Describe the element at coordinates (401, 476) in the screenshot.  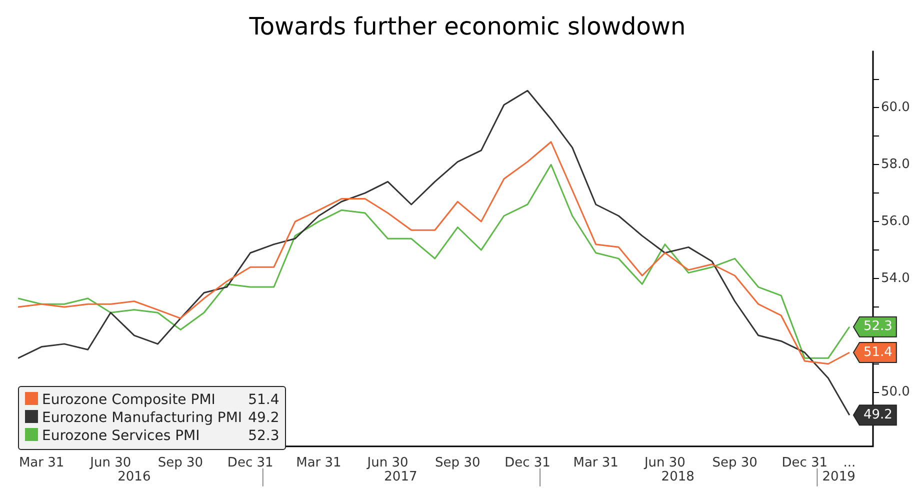
I see `text: 2017` at that location.